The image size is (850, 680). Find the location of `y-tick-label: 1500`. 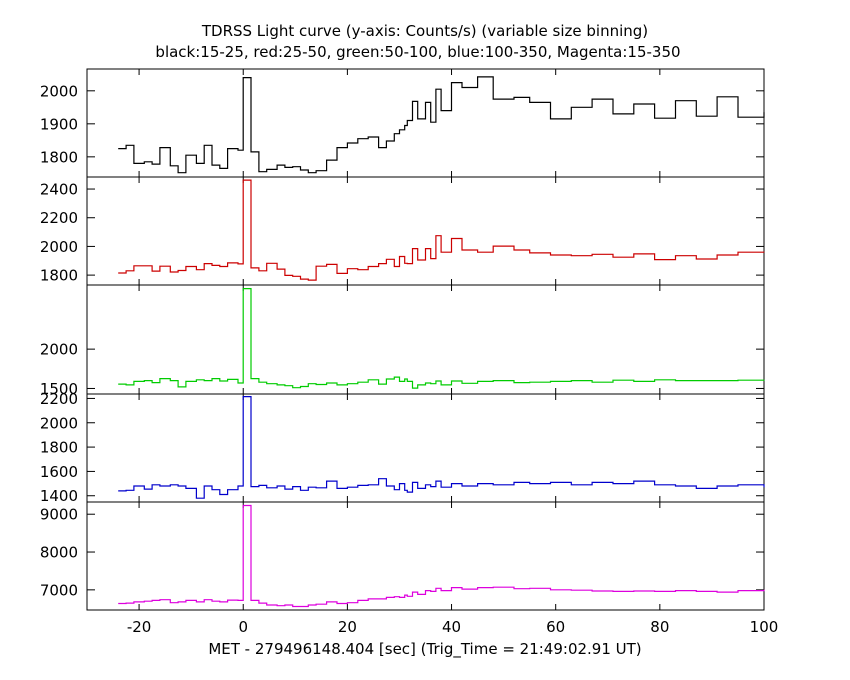

y-tick-label: 1500 is located at coordinates (59, 389).